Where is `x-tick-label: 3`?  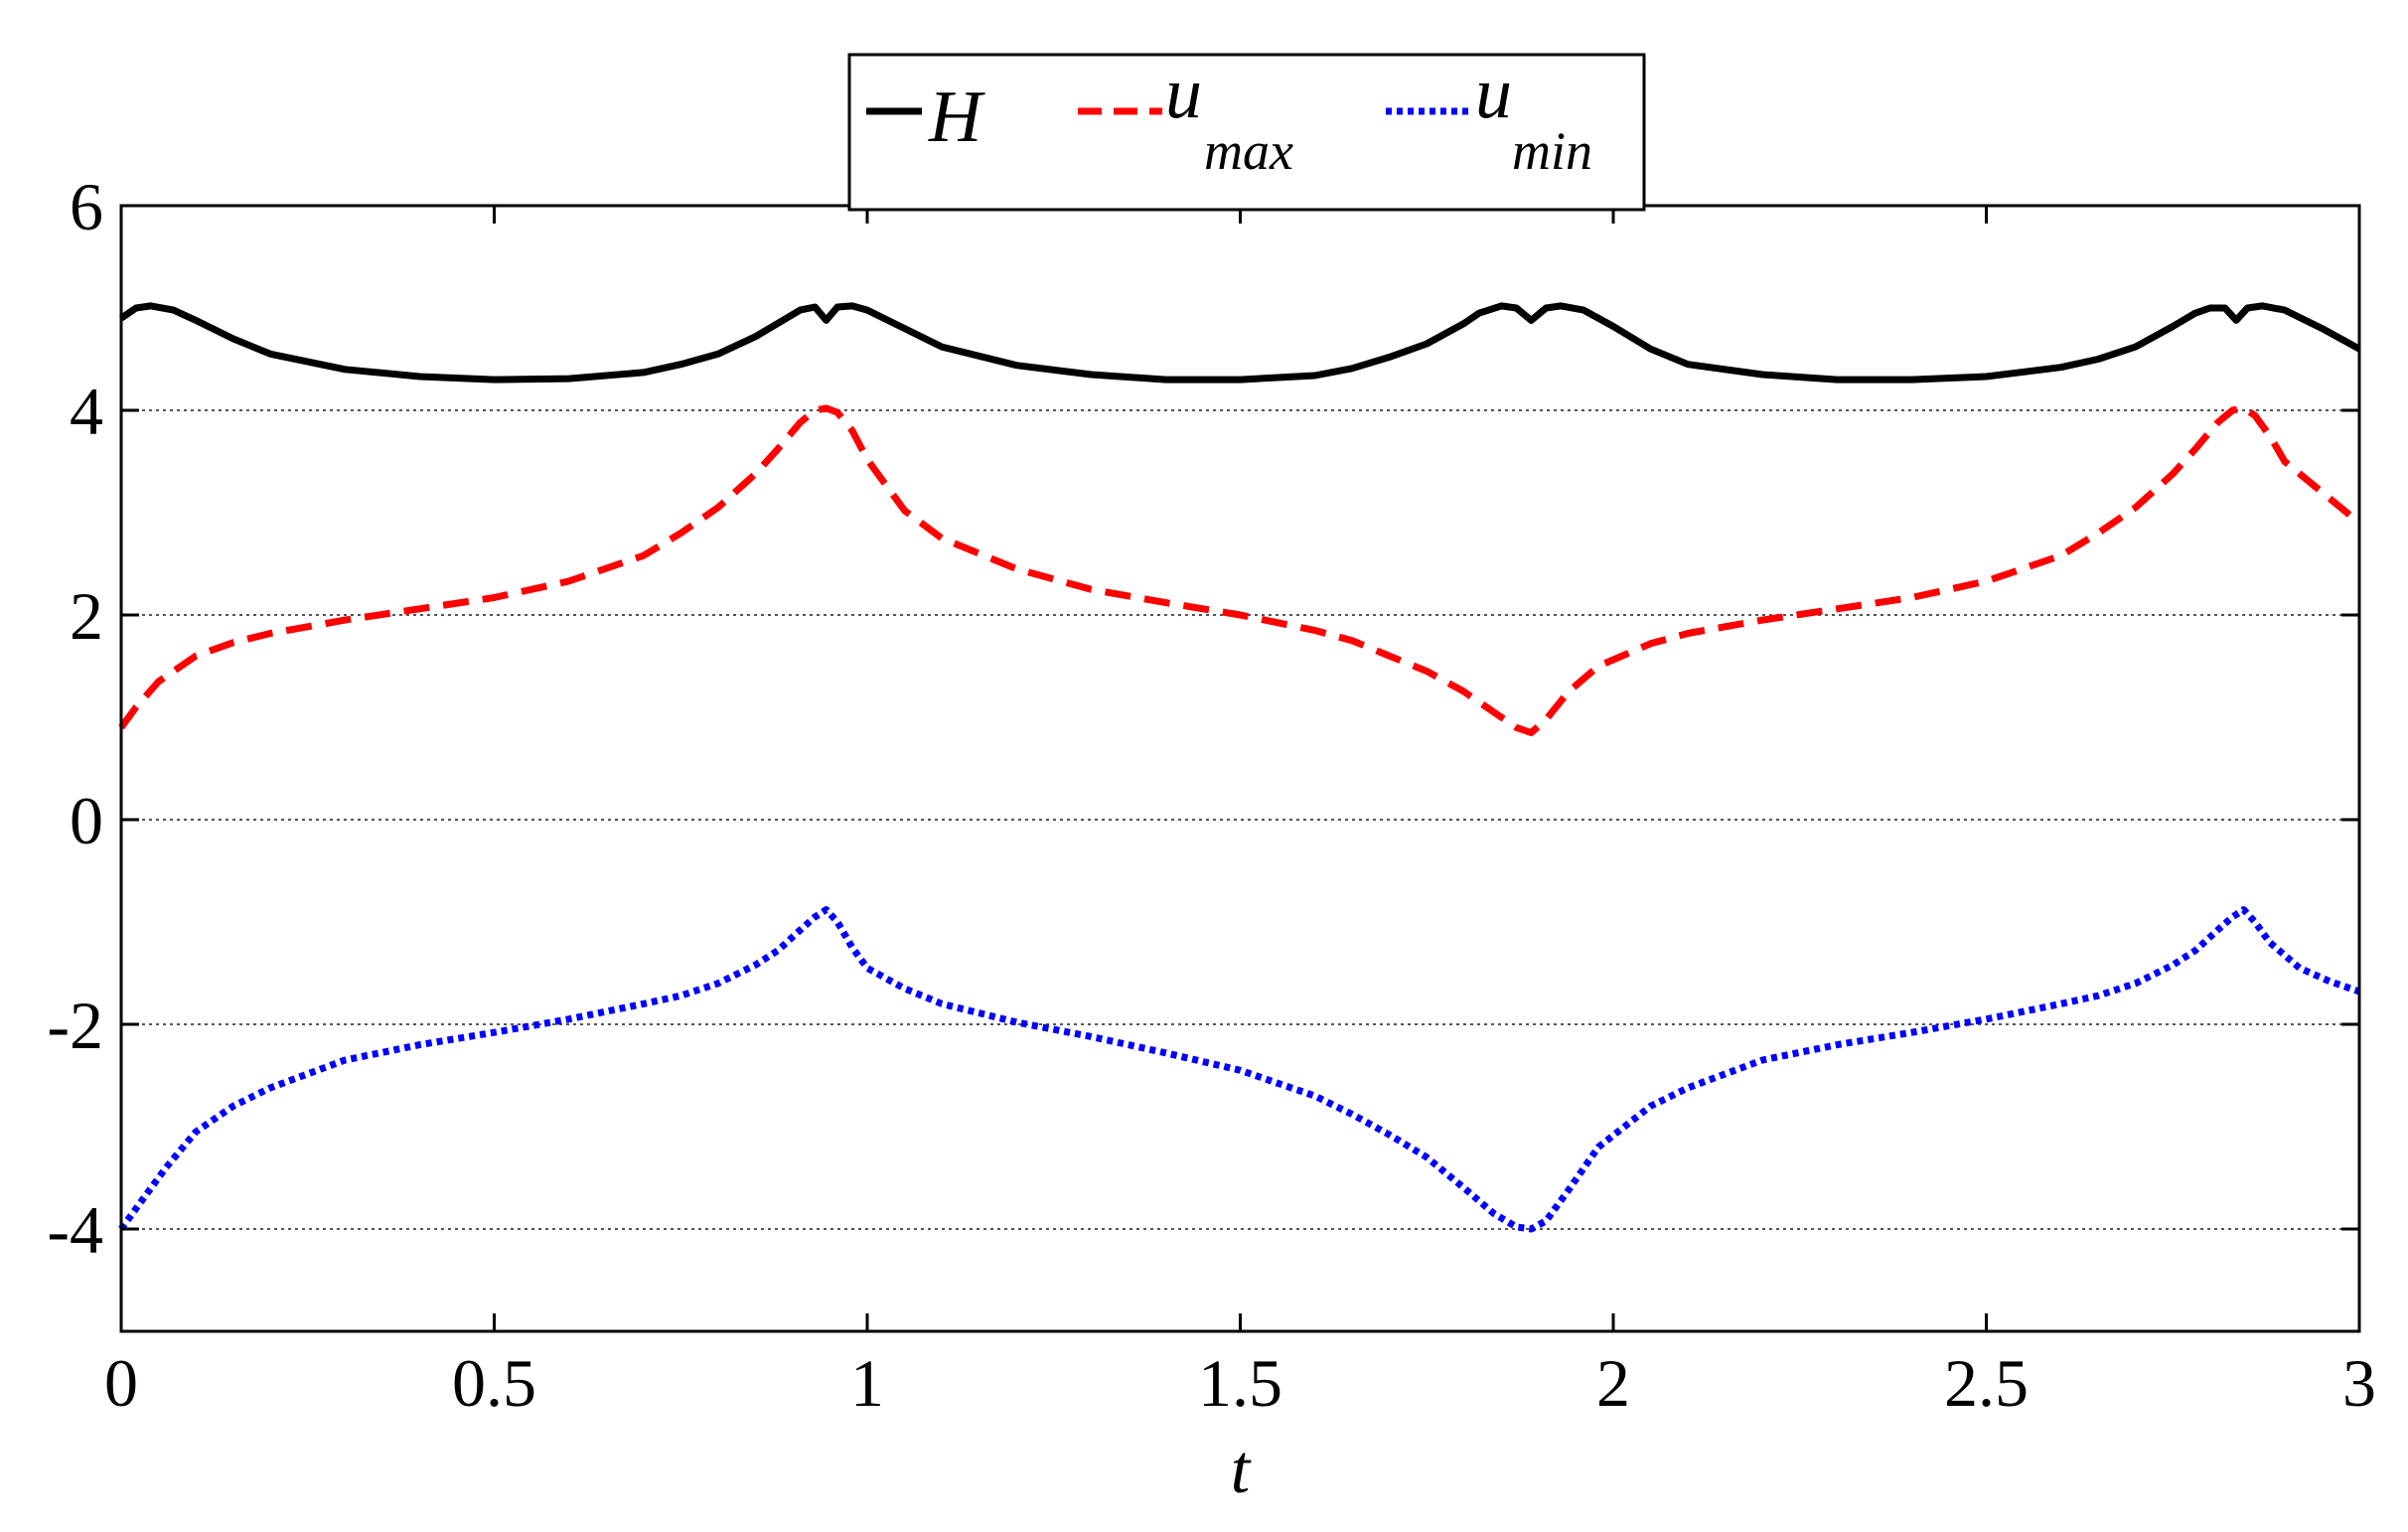 x-tick-label: 3 is located at coordinates (2359, 1383).